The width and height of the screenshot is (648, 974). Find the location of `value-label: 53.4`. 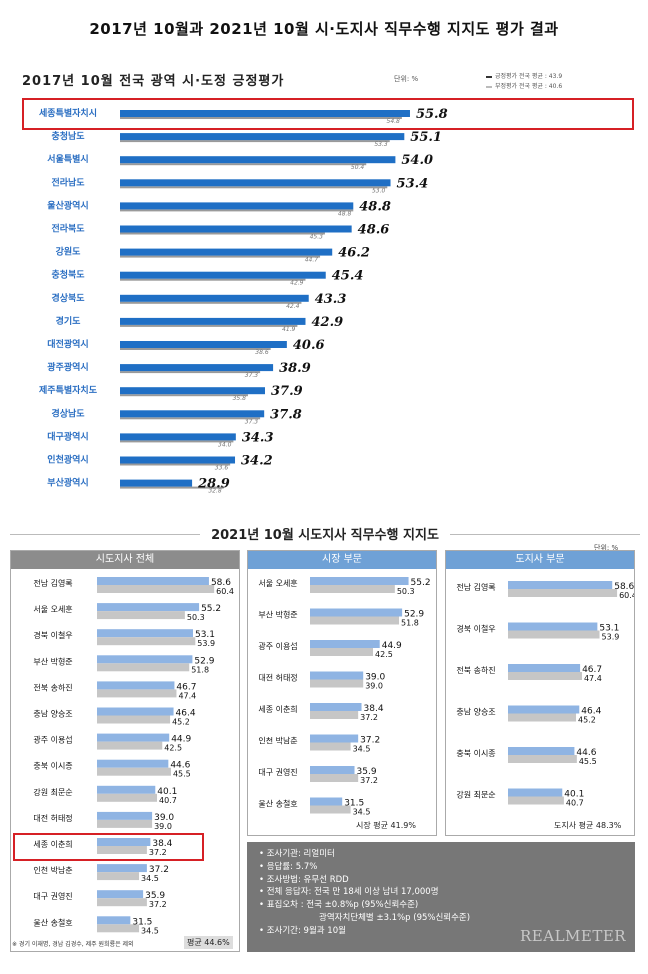

value-label: 53.4 is located at coordinates (413, 183).